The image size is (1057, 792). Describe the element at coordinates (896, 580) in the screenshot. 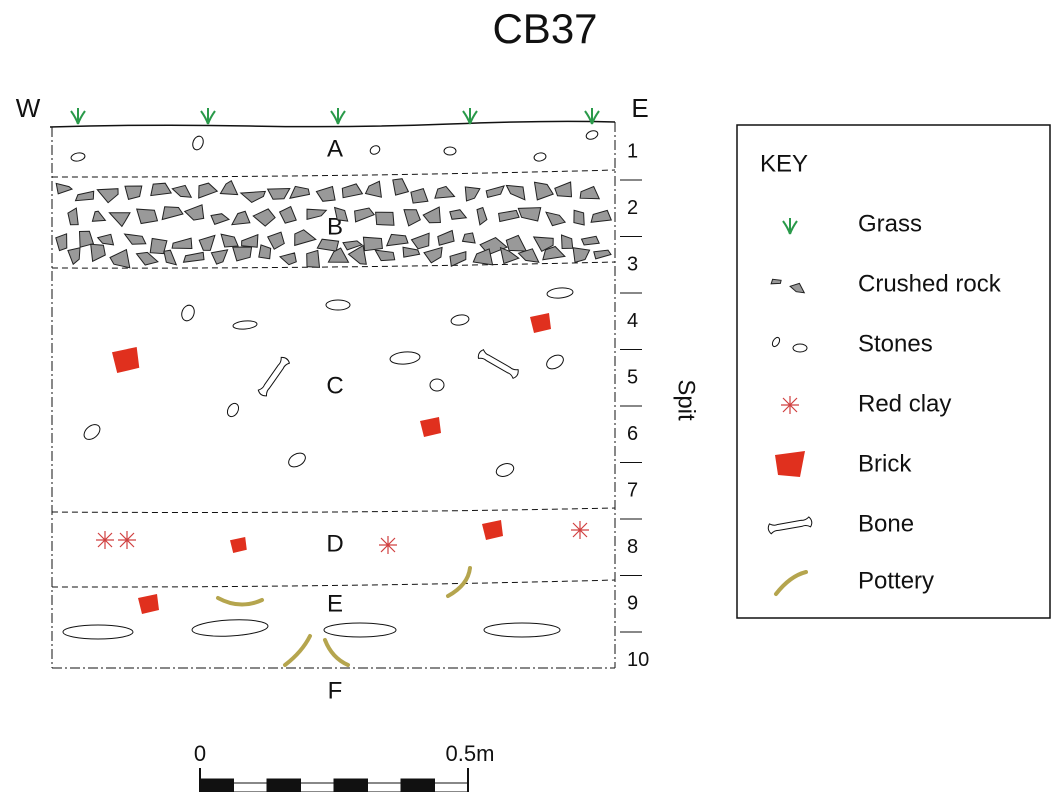

I see `key-label: Pottery` at that location.